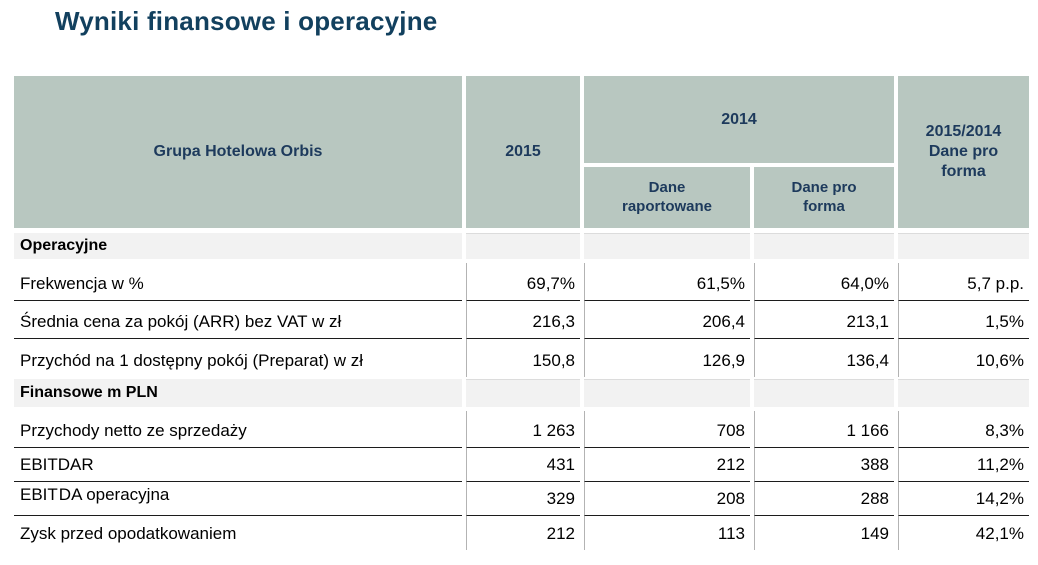 This screenshot has width=1038, height=565. What do you see at coordinates (963, 320) in the screenshot?
I see `cell-ratio: 1,5%` at bounding box center [963, 320].